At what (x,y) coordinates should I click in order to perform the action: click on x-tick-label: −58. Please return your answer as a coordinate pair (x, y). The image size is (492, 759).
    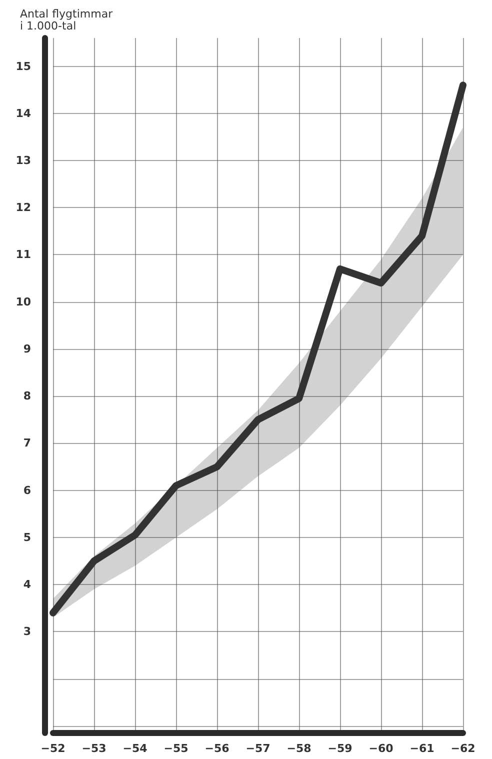
    Looking at the image, I should click on (299, 748).